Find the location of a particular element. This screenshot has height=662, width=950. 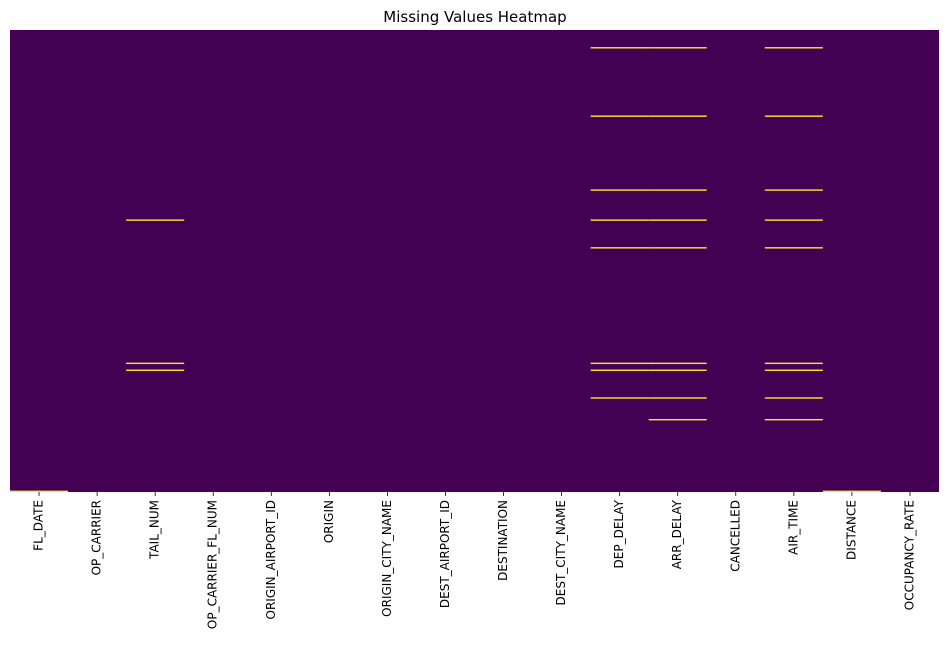

x-tick-label: ORIGIN_AIRPORT_ID is located at coordinates (271, 559).